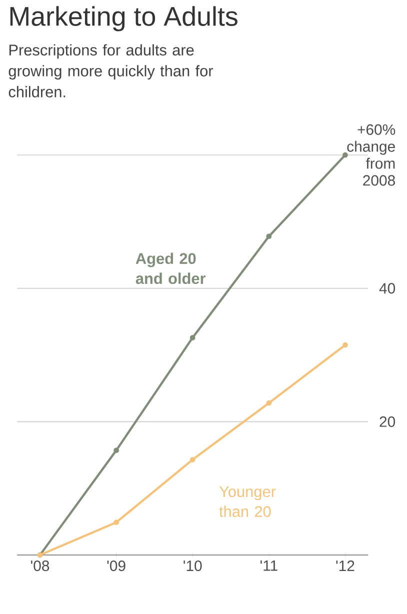  I want to click on y-tick-label: 20, so click(388, 421).